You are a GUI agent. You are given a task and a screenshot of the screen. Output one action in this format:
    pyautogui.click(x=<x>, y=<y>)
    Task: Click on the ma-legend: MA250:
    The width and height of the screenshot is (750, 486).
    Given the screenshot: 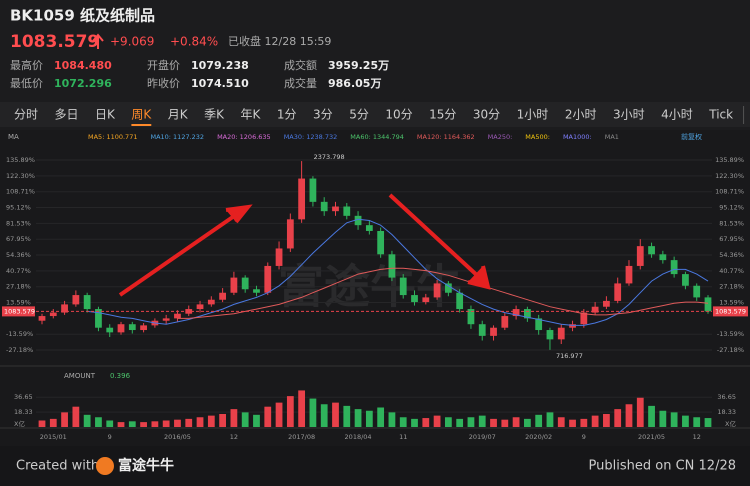 What is the action you would take?
    pyautogui.click(x=500, y=137)
    